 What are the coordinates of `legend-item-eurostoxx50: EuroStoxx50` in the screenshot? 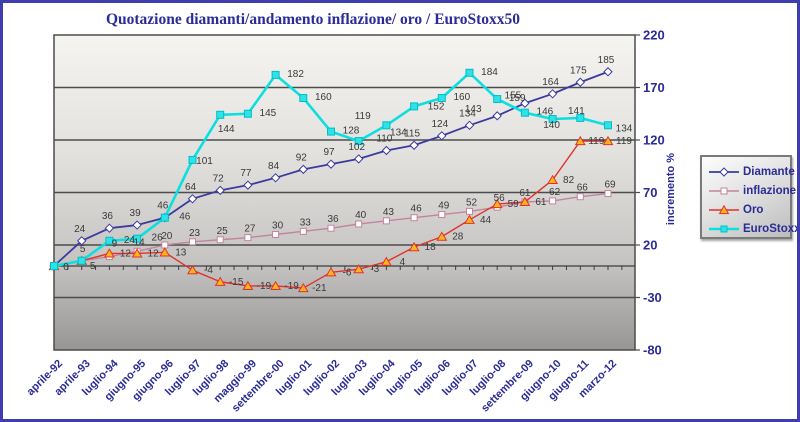 It's located at (752, 228).